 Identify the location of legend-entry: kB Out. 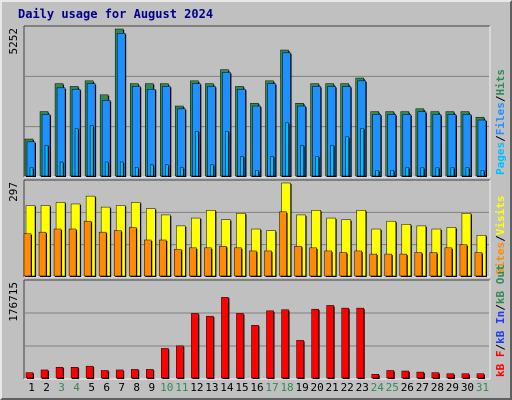
(500, 284).